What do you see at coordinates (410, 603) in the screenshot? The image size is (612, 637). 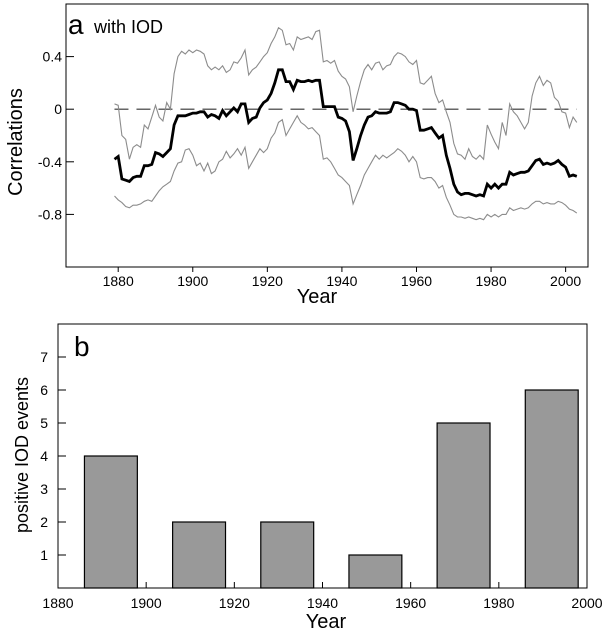 I see `panel-b-x-tick-label: 1960` at bounding box center [410, 603].